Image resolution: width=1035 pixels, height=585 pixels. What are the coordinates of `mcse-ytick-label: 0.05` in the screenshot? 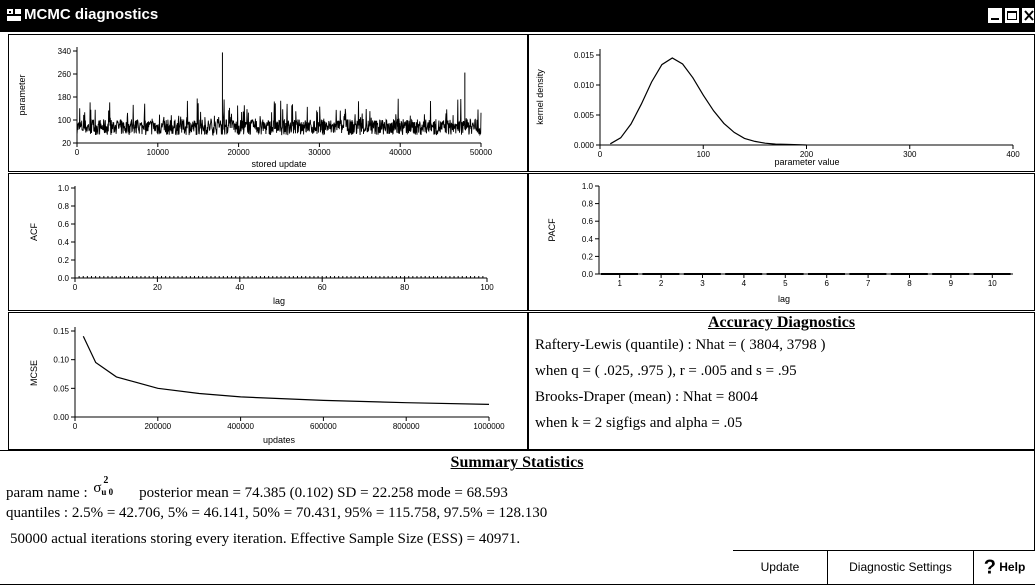 It's located at (61, 388).